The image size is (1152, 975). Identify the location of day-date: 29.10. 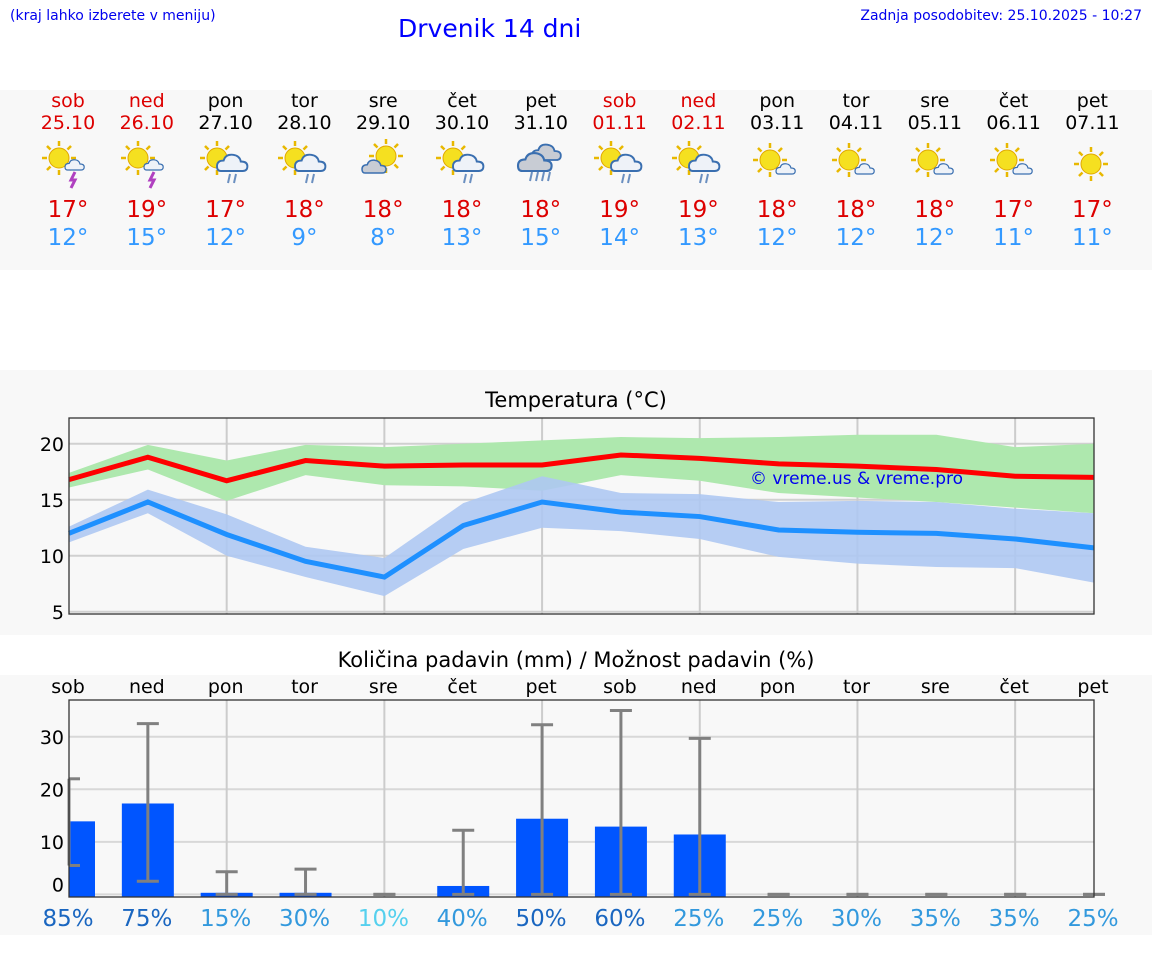
(383, 123).